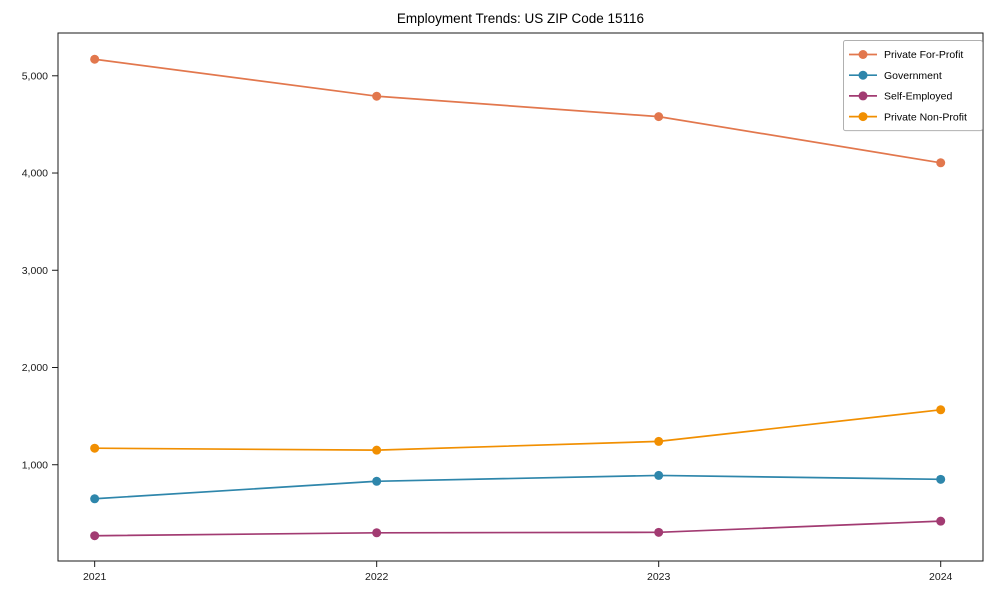 Image resolution: width=1000 pixels, height=600 pixels. I want to click on x-tick-label: 2021, so click(95, 577).